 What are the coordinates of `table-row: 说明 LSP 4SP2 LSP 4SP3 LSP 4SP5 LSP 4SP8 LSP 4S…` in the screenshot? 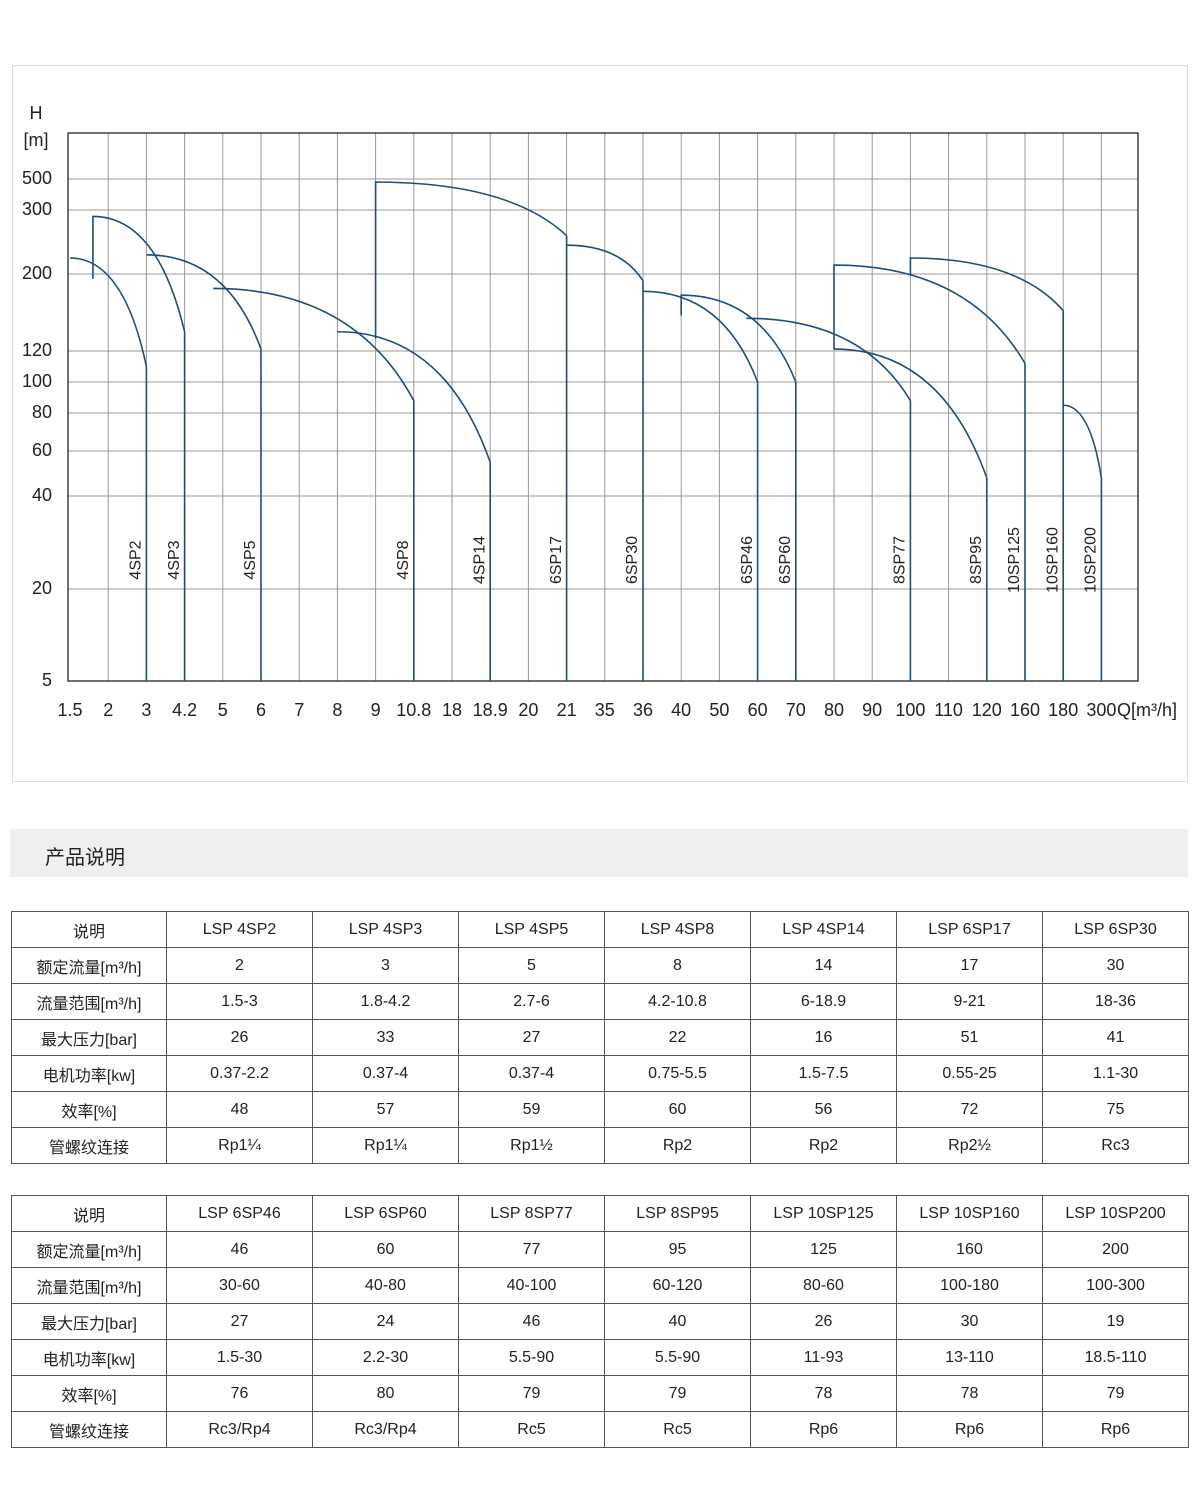 It's located at (600, 929).